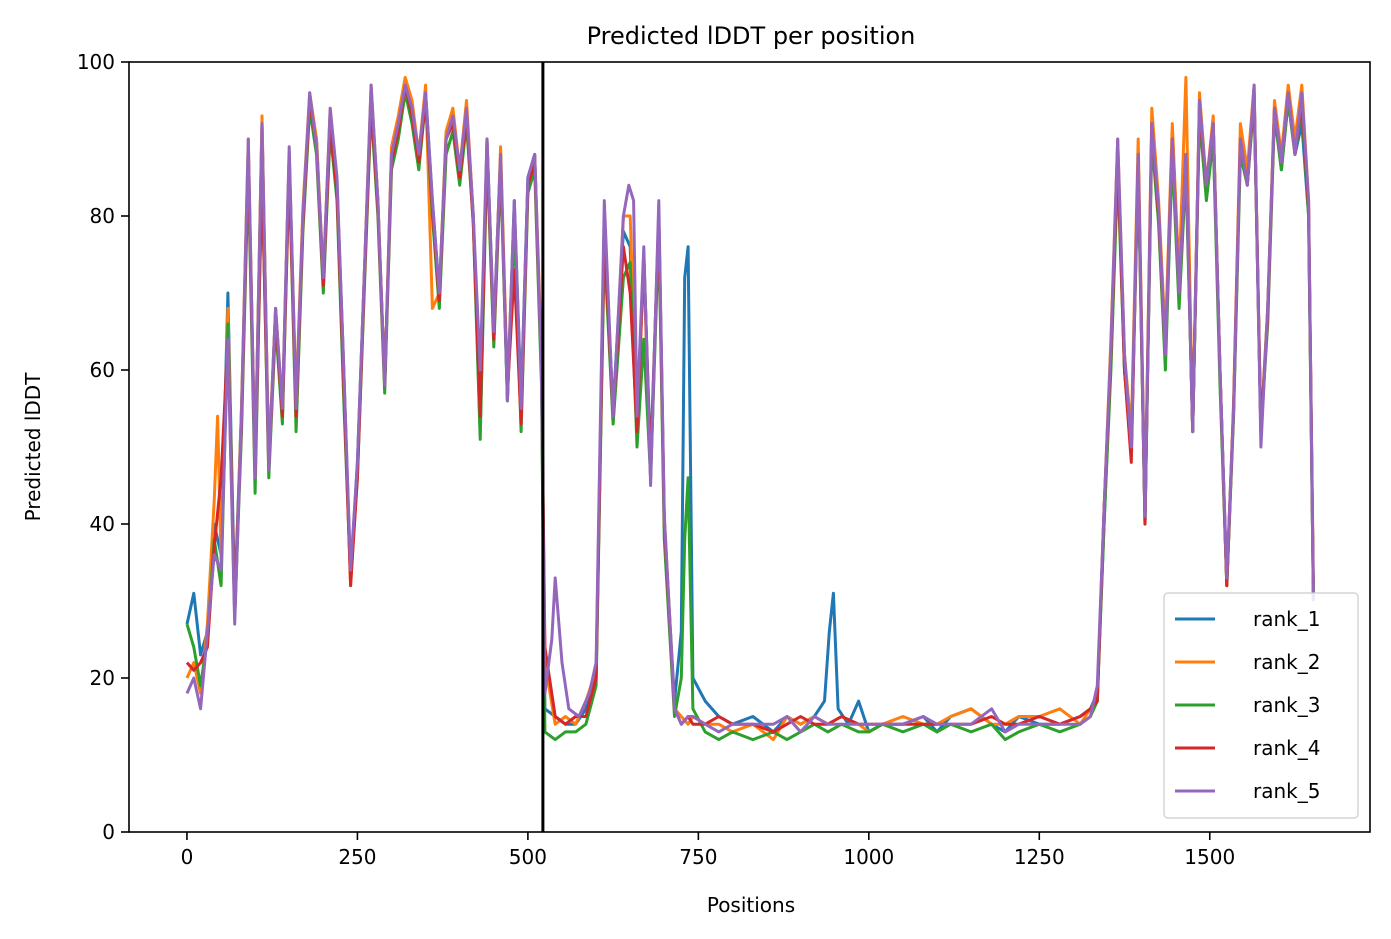 This screenshot has height=939, width=1391. I want to click on x-tick-label: 1500, so click(1209, 857).